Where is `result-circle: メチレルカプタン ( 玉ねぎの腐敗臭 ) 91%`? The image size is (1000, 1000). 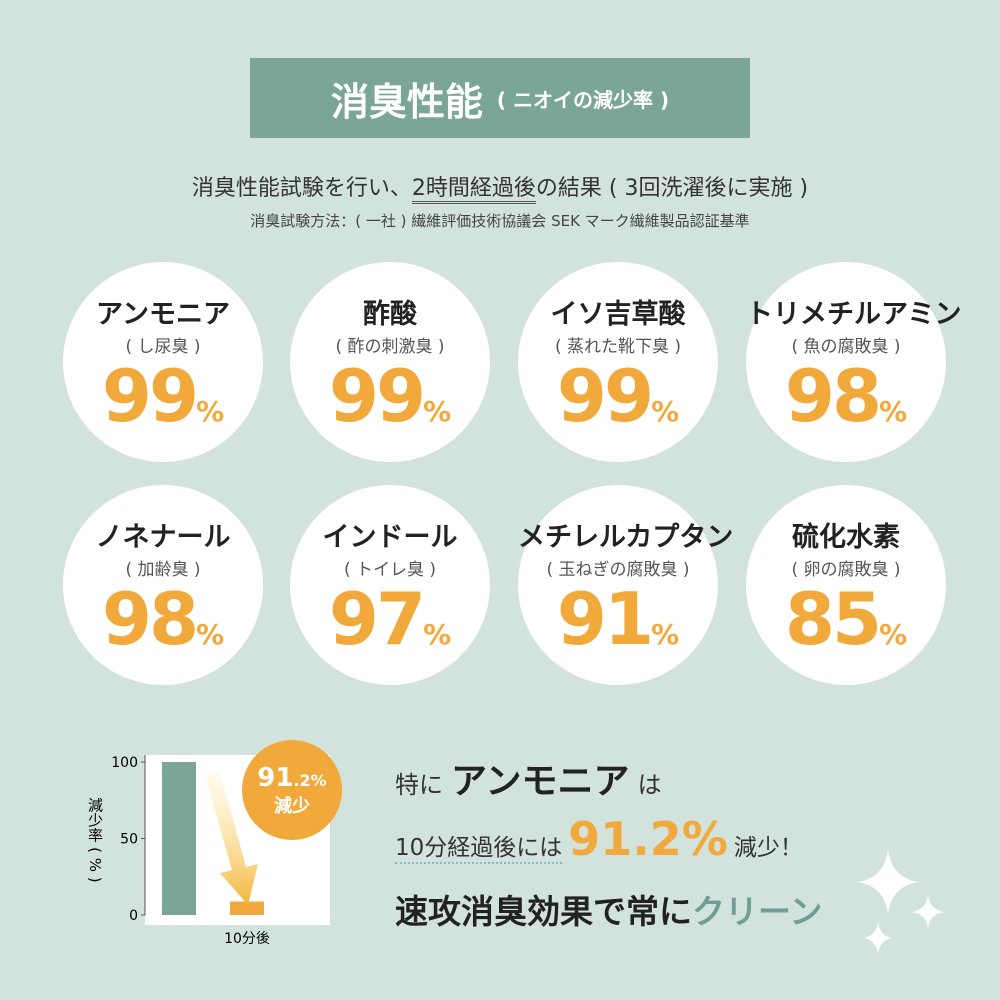
result-circle: メチレルカプタン ( 玉ねぎの腐敗臭 ) 91% is located at coordinates (626, 585).